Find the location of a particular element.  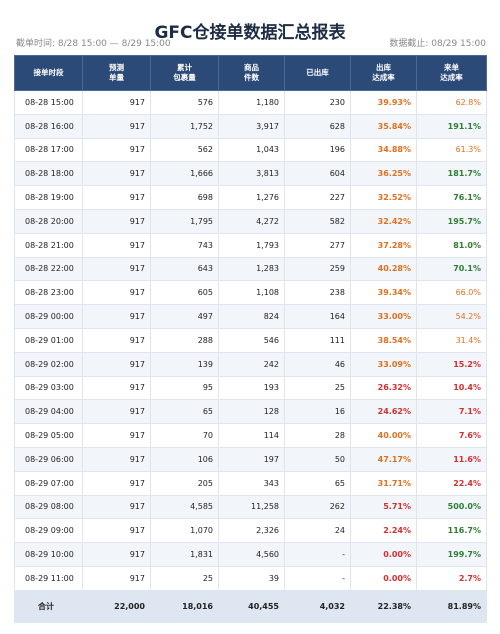

column-header: 接单时段 is located at coordinates (48, 73).